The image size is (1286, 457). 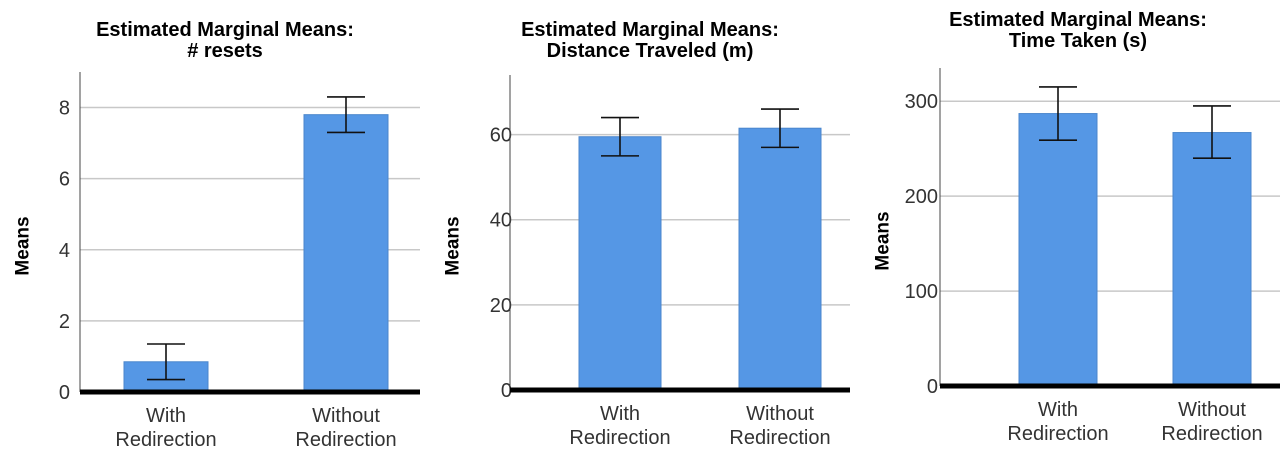 I want to click on chart-subtitle: Distance Traveled (m), so click(x=650, y=51).